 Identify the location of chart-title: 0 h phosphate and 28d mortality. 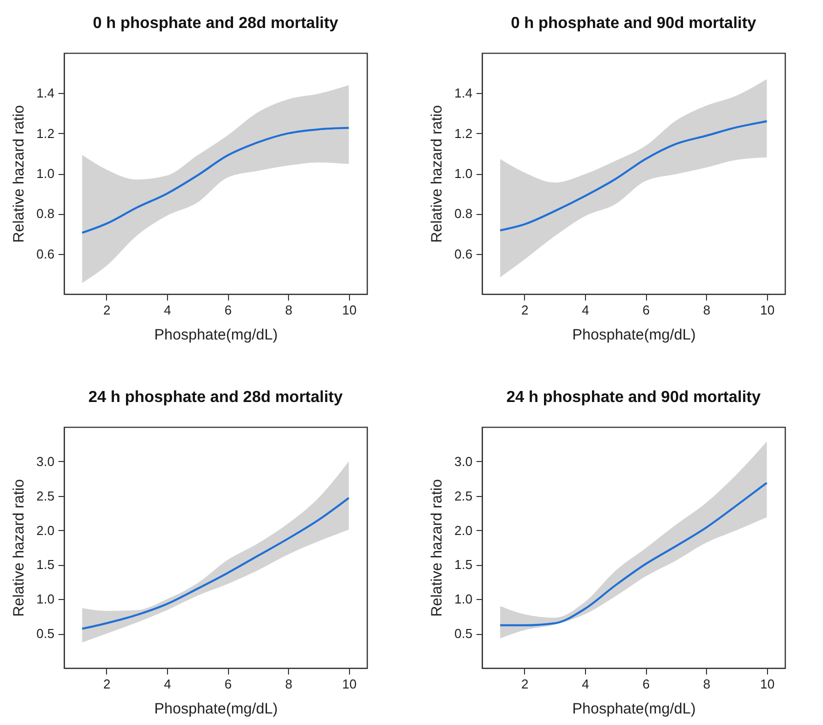
(215, 23).